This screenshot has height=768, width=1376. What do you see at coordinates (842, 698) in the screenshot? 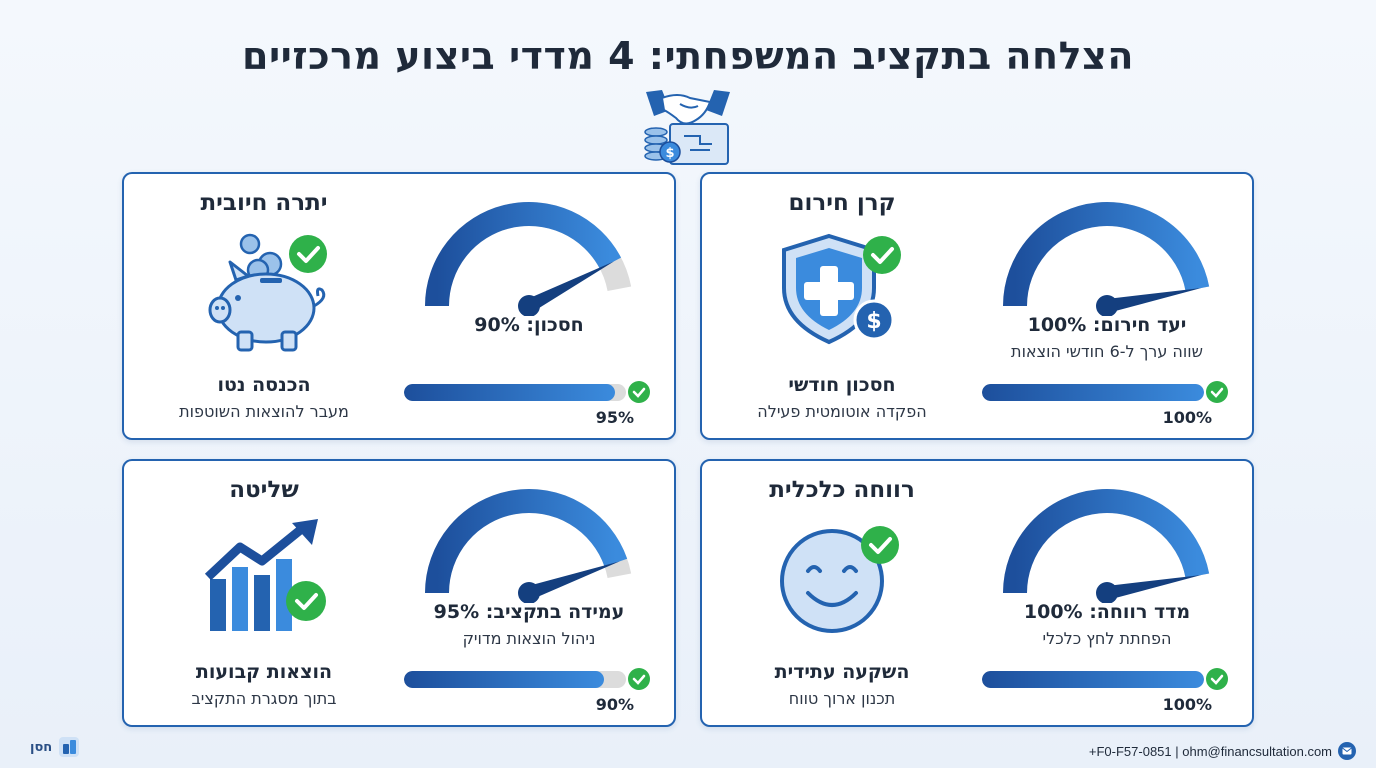
I see `sub-desc: תכנון ארוך טווח` at bounding box center [842, 698].